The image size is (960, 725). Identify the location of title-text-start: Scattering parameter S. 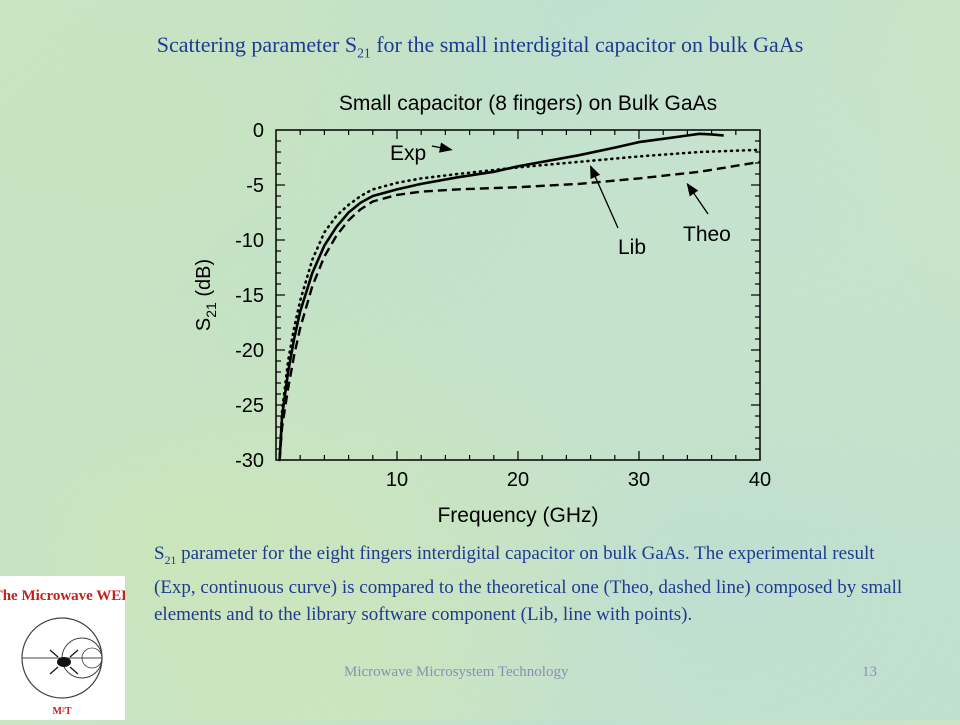
(257, 44).